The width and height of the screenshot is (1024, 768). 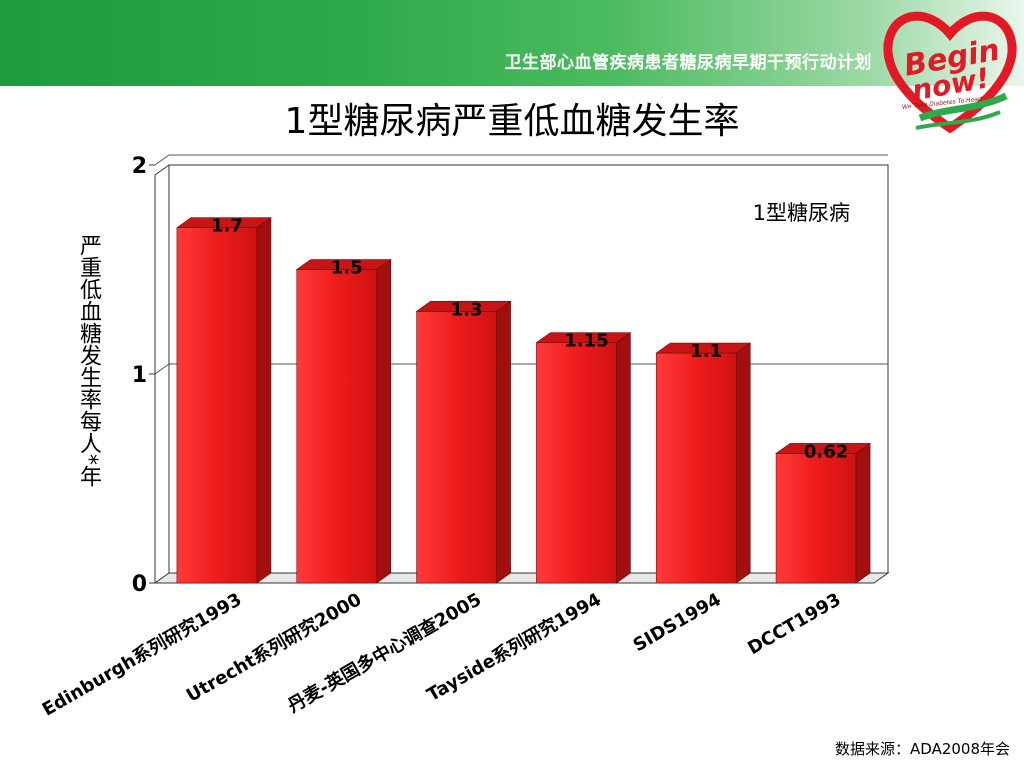 What do you see at coordinates (139, 375) in the screenshot?
I see `y-tick-label: 1` at bounding box center [139, 375].